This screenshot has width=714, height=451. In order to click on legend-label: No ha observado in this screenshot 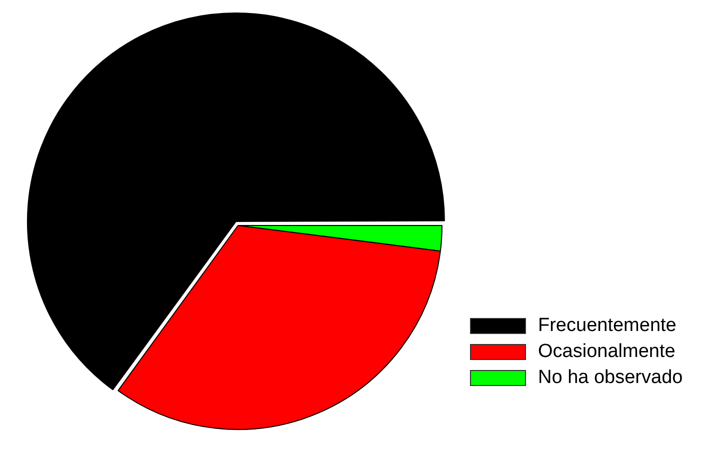, I will do `click(610, 378)`.